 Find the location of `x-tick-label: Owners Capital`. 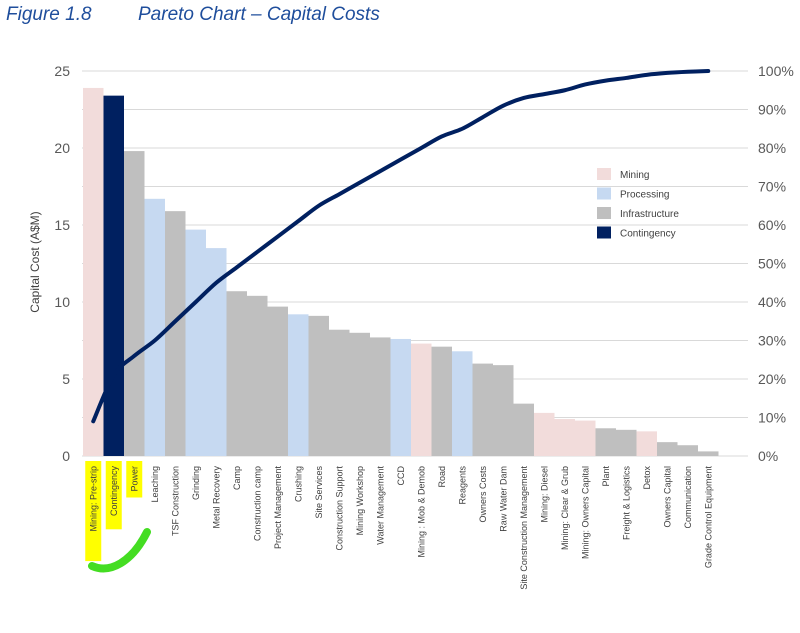

x-tick-label: Owners Capital is located at coordinates (667, 497).